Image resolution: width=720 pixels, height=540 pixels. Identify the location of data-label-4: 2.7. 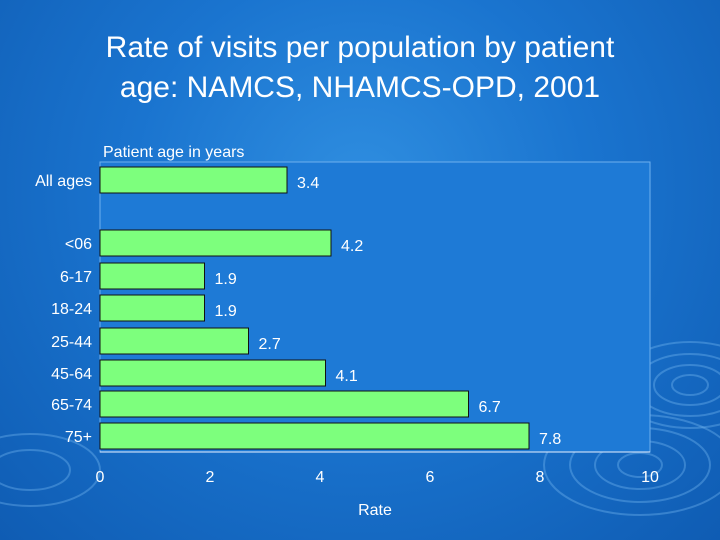
(270, 344).